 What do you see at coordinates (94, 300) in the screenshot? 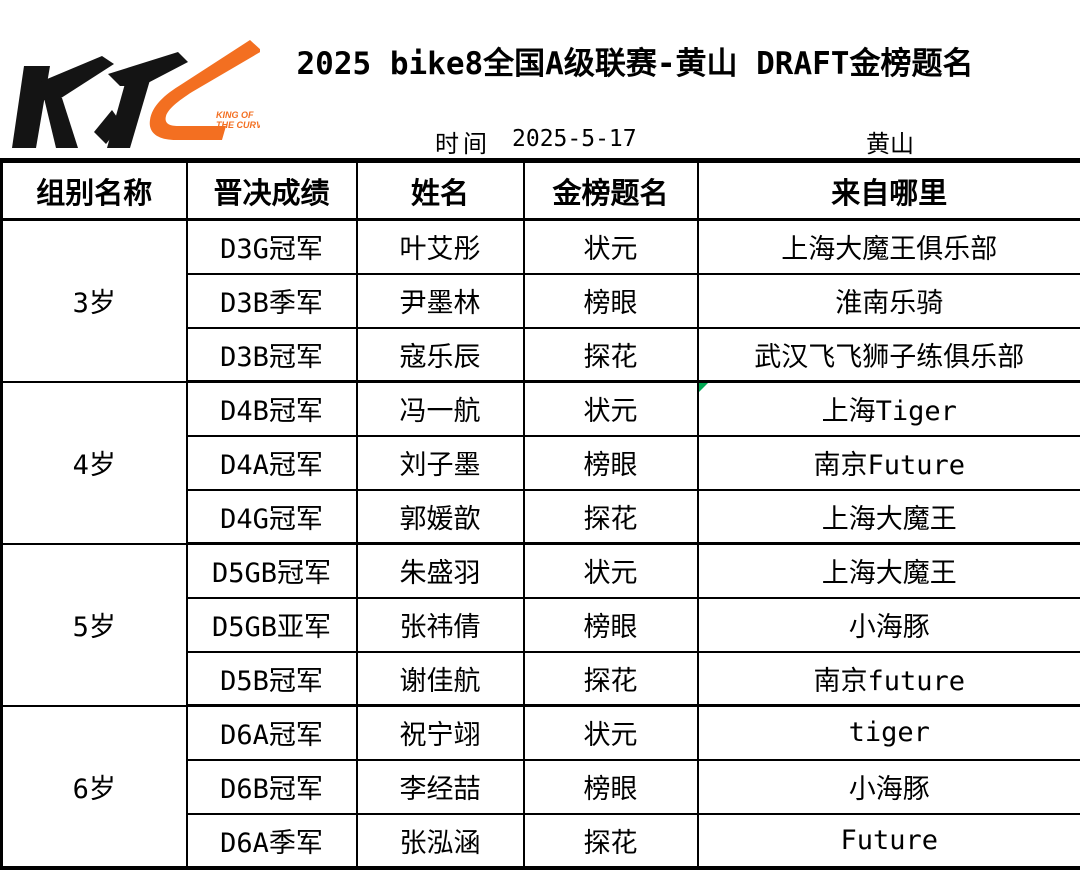
I see `group-cell: 3岁` at bounding box center [94, 300].